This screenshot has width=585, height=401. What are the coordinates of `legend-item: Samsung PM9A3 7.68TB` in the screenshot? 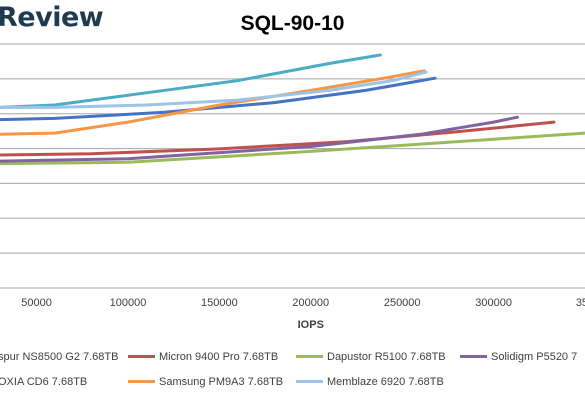 It's located at (205, 382).